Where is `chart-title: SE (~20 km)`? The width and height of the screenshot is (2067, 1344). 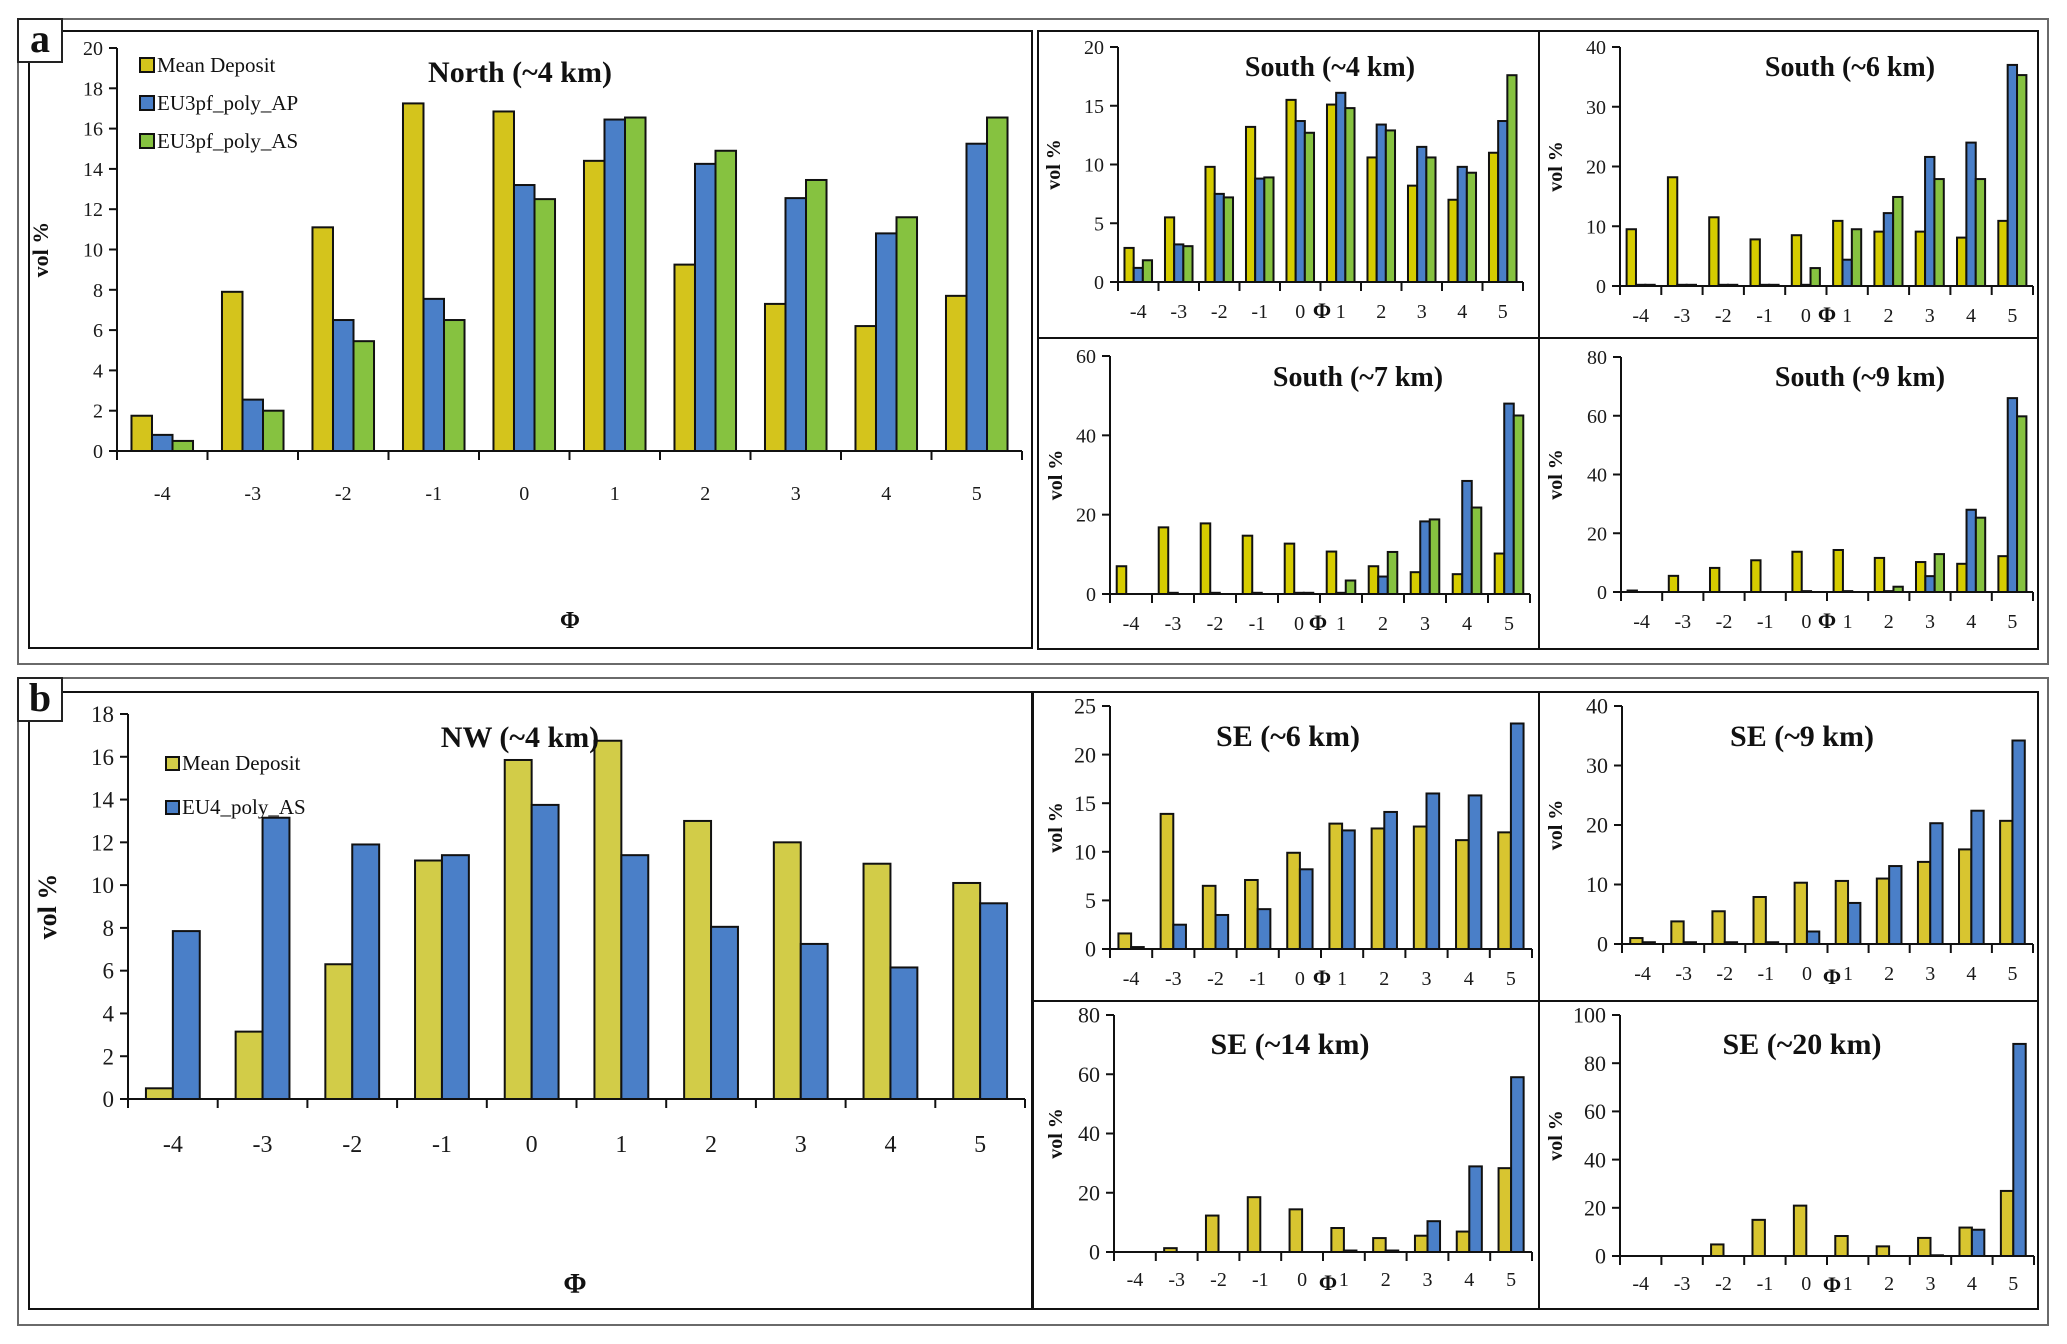 chart-title: SE (~20 km) is located at coordinates (1802, 1044).